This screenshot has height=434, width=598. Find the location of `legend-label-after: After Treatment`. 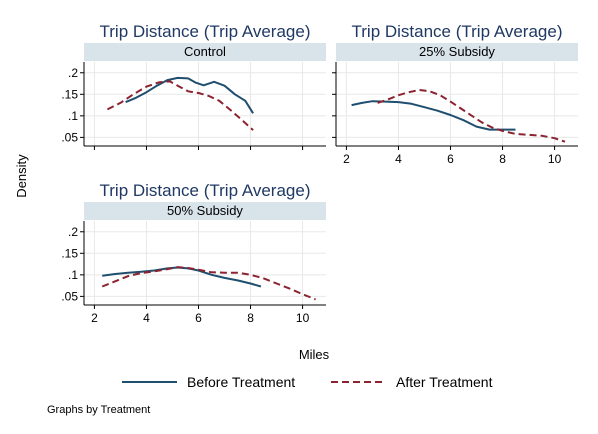

legend-label-after: After Treatment is located at coordinates (444, 382).